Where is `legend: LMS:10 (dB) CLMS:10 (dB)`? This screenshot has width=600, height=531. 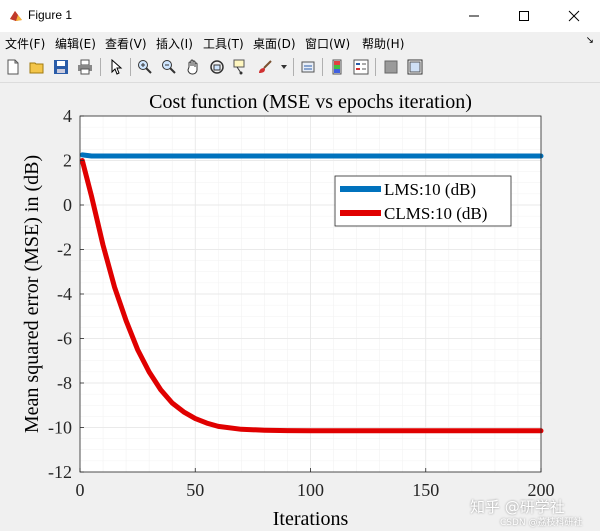
legend: LMS:10 (dB) CLMS:10 (dB) is located at coordinates (423, 201).